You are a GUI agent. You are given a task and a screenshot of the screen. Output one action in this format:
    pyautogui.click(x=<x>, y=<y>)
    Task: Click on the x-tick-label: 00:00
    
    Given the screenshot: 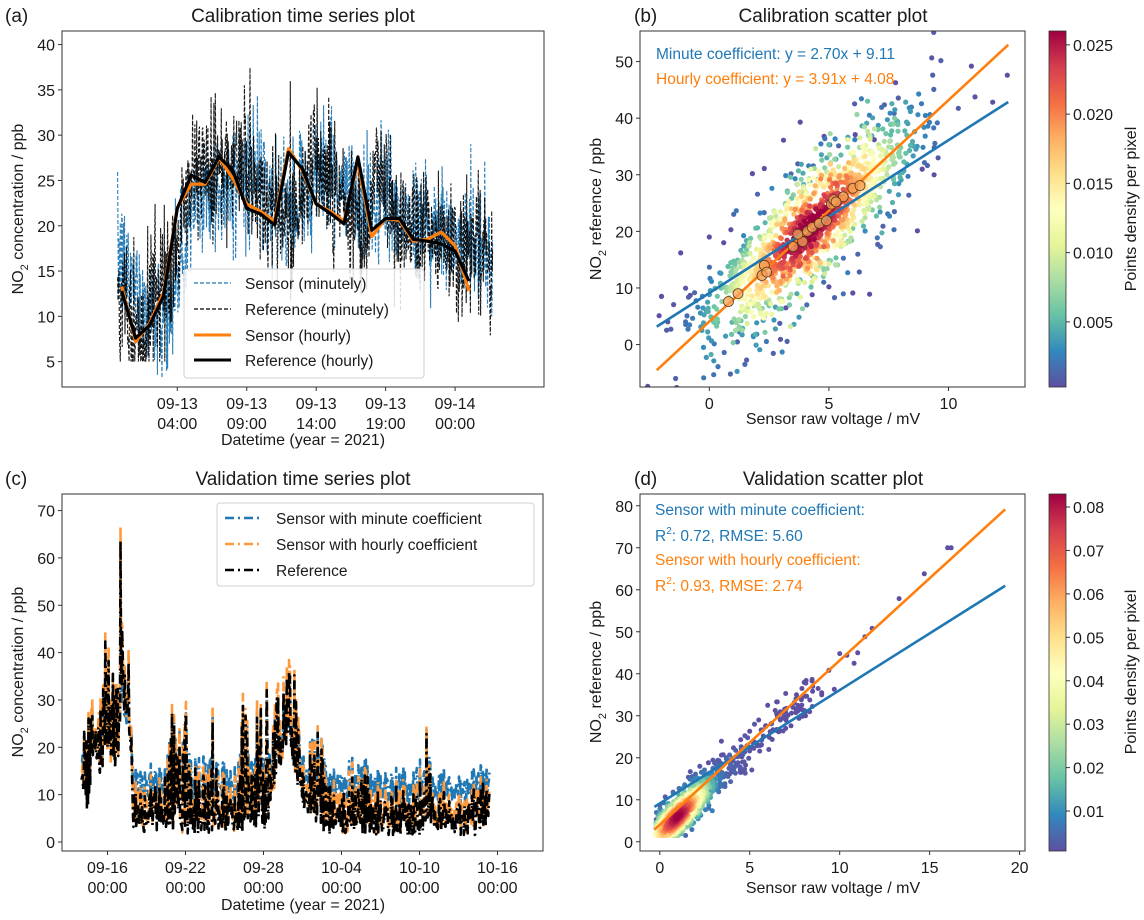 What is the action you would take?
    pyautogui.click(x=107, y=888)
    